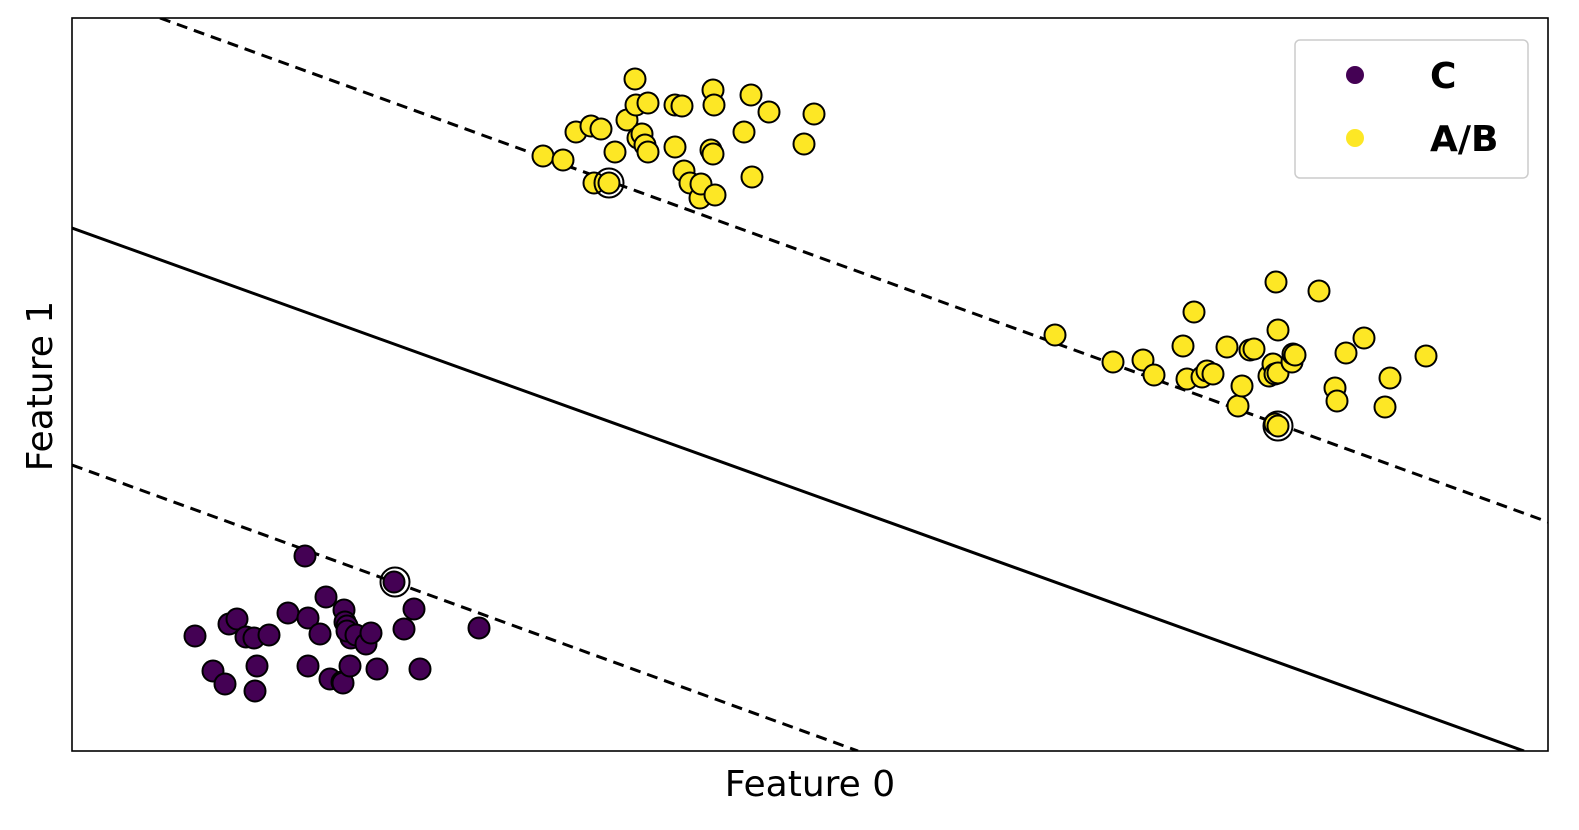 This screenshot has height=830, width=1579. Describe the element at coordinates (810, 784) in the screenshot. I see `x-axis-label: Feature 0` at that location.